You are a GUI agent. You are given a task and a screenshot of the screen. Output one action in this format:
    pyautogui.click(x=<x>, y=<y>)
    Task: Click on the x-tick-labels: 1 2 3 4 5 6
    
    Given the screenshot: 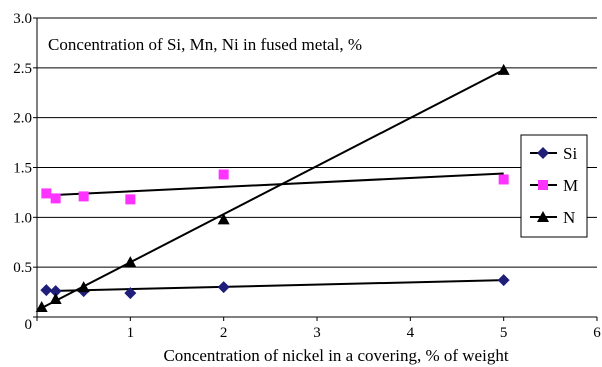 What is the action you would take?
    pyautogui.click(x=364, y=333)
    